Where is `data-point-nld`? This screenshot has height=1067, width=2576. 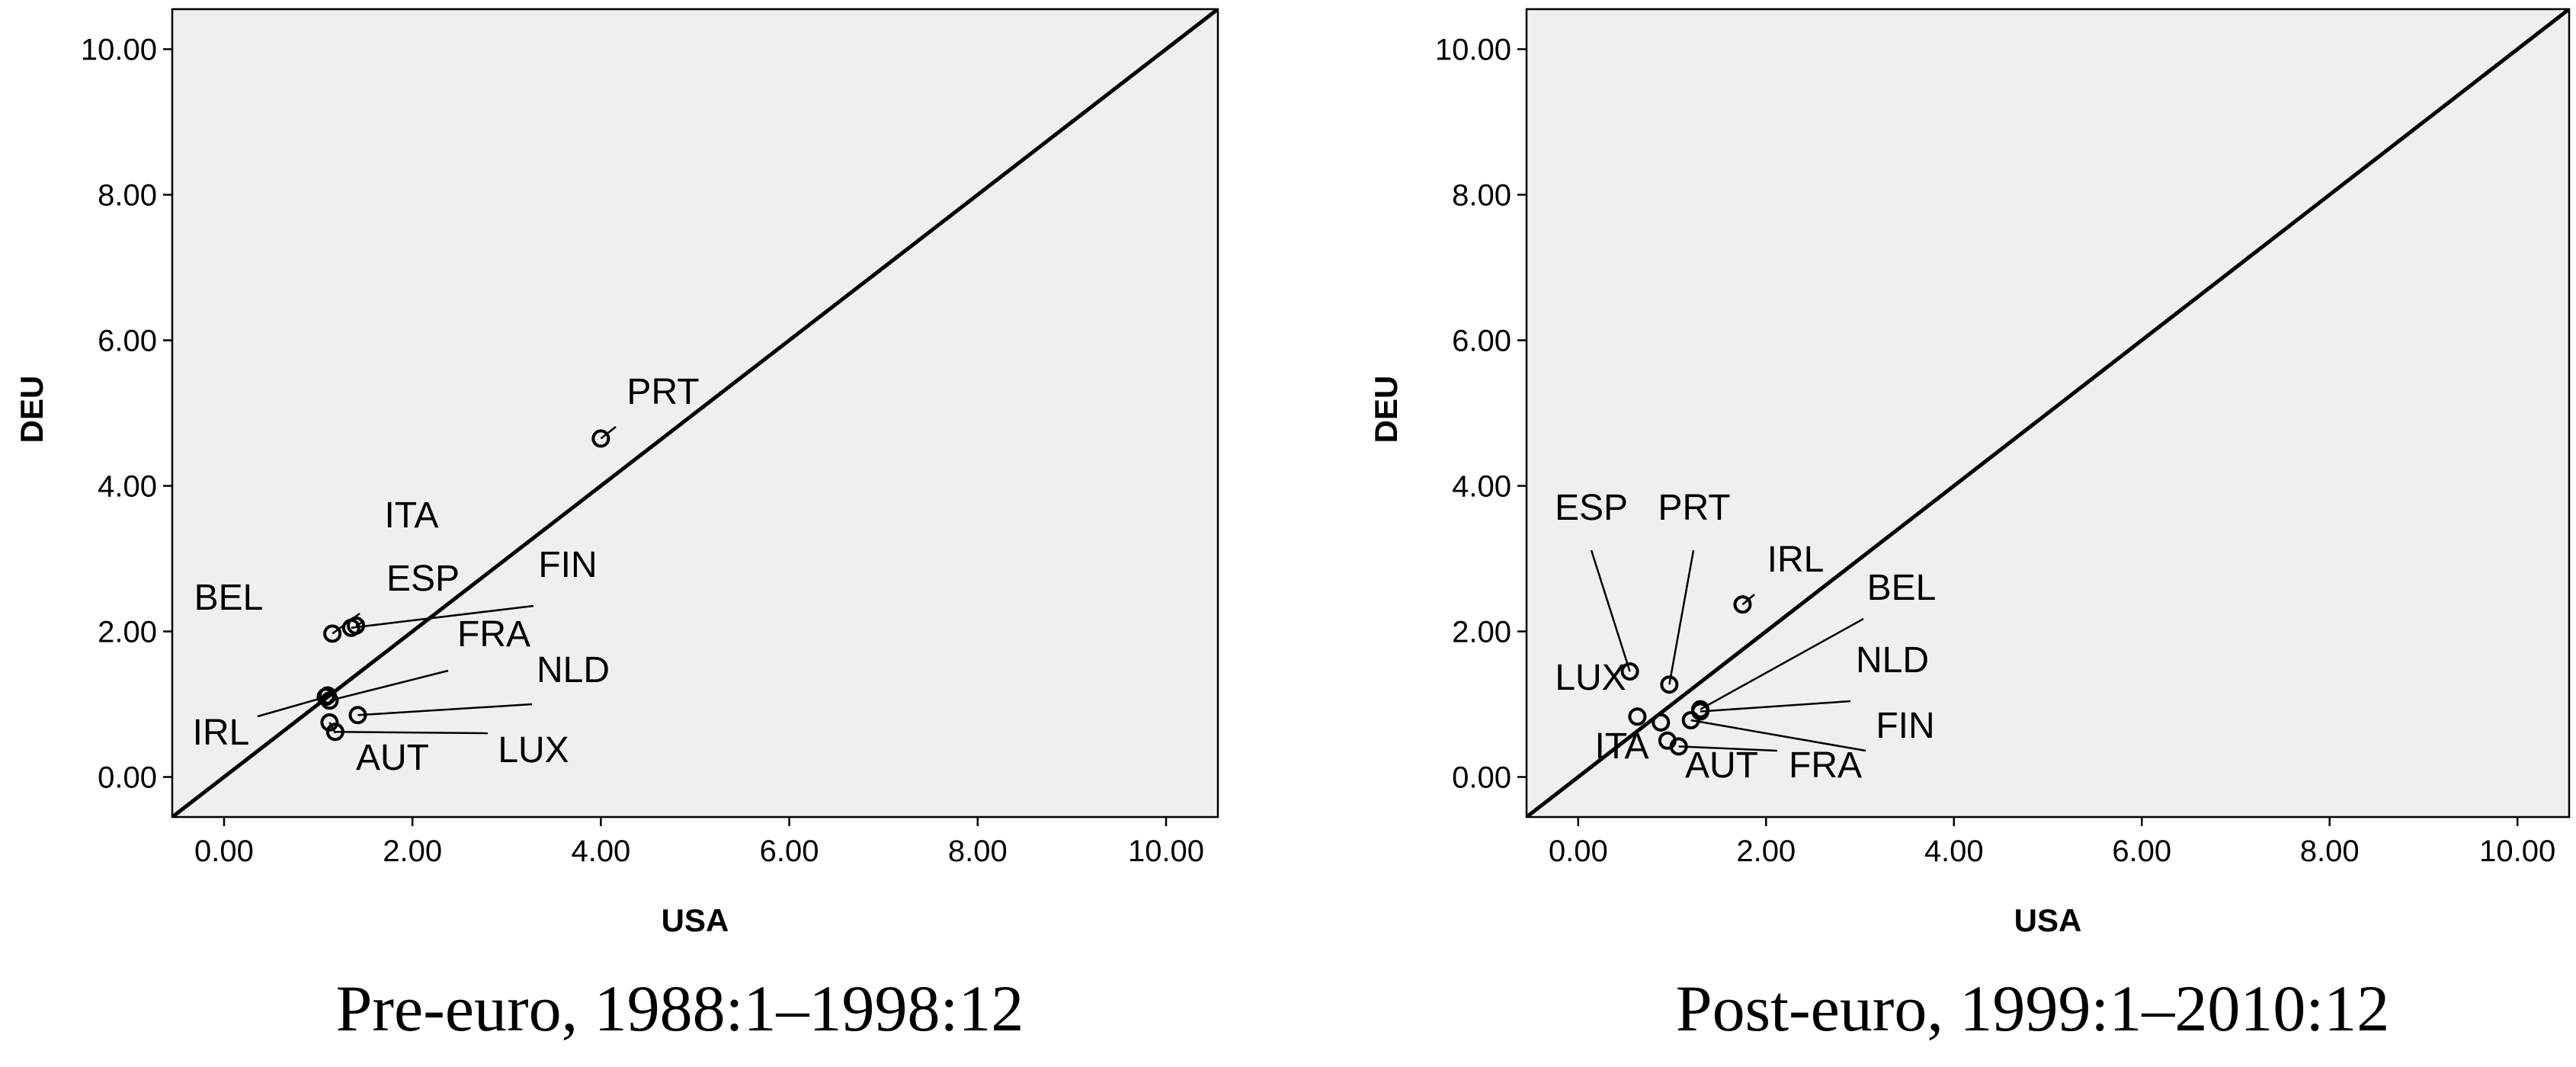 data-point-nld is located at coordinates (357, 715).